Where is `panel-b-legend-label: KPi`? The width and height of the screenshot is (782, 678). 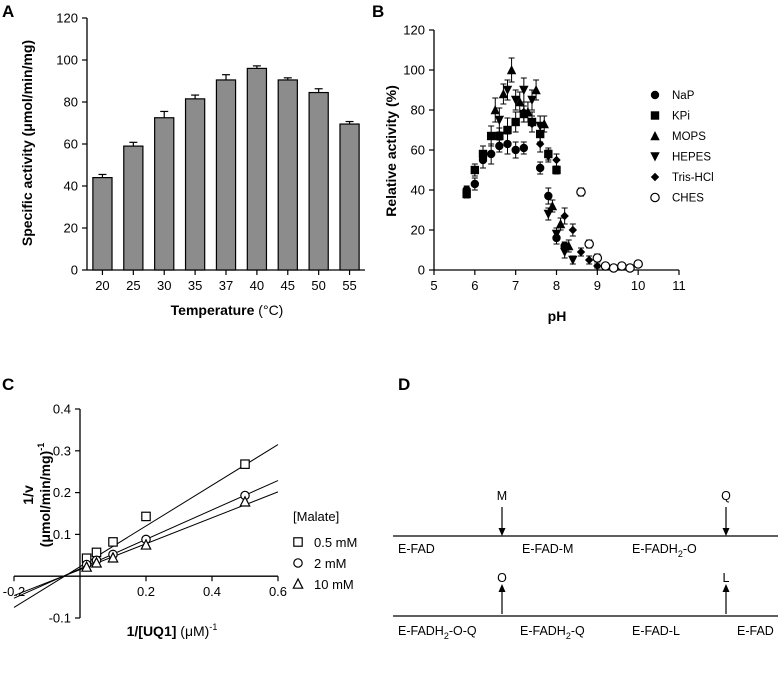
panel-b-legend-label: KPi is located at coordinates (681, 117).